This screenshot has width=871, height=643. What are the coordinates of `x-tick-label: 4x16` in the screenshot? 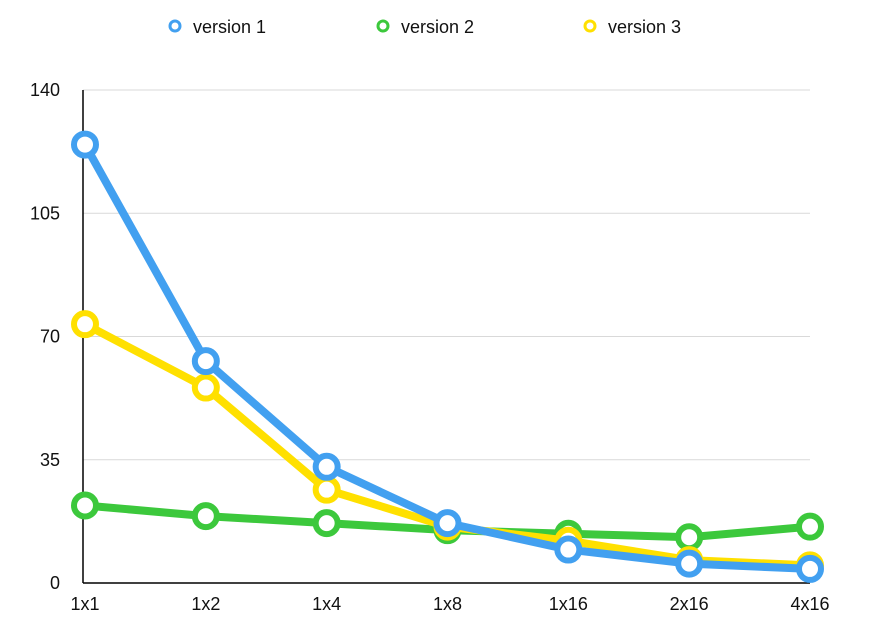 It's located at (809, 604).